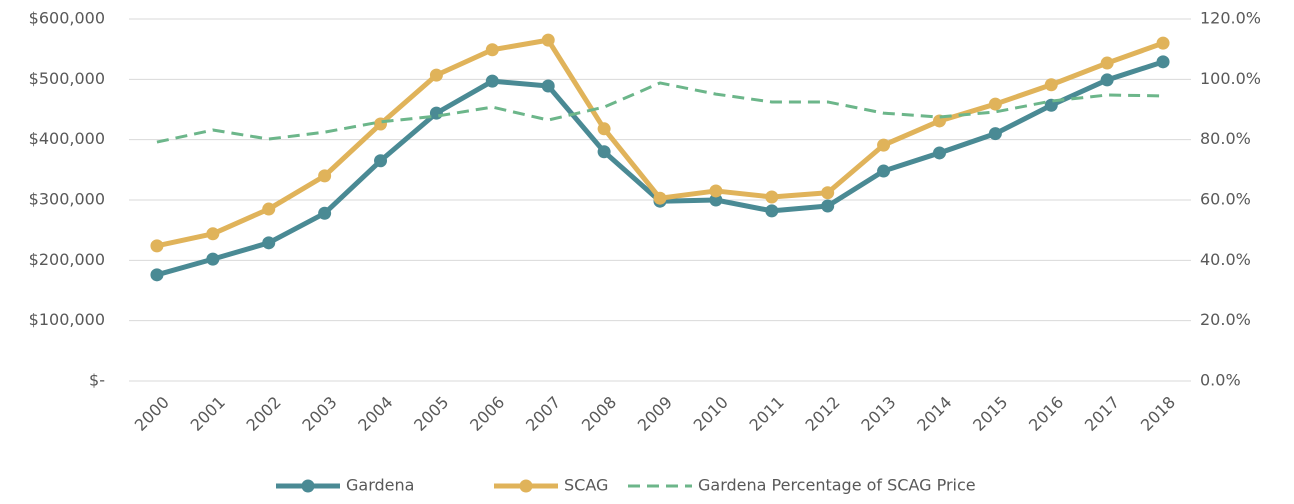 This screenshot has height=504, width=1294. Describe the element at coordinates (711, 414) in the screenshot. I see `x-tick-label: 2010` at that location.